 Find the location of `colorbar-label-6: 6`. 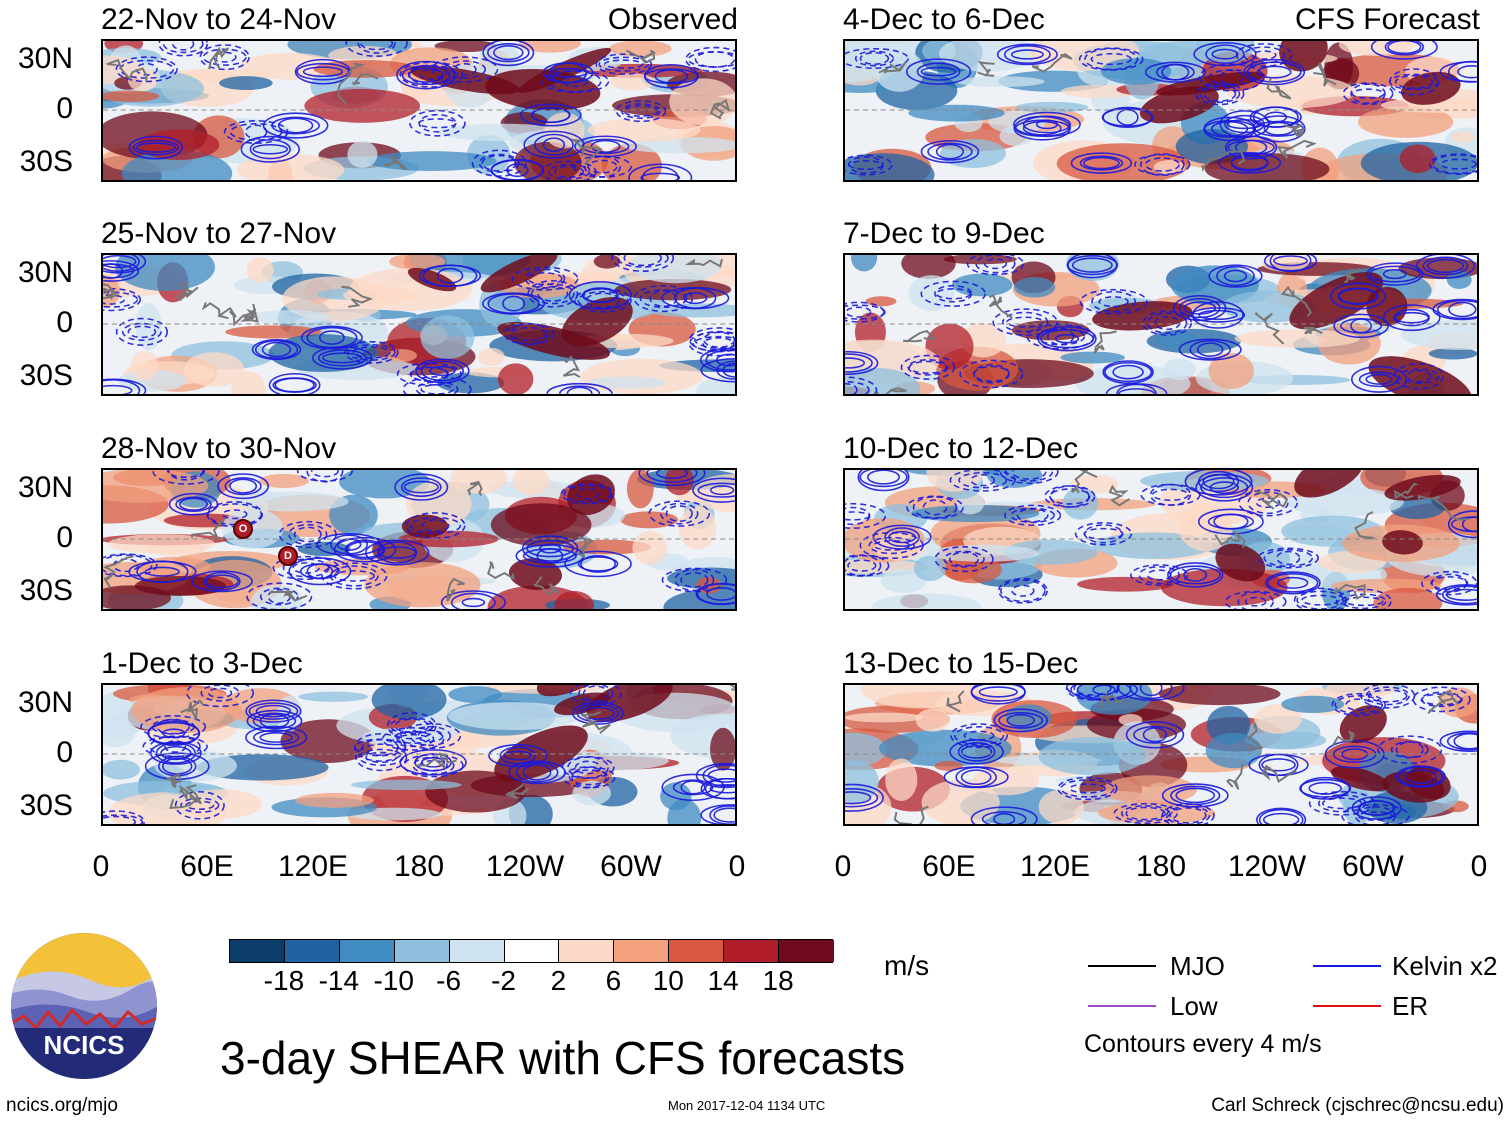

colorbar-label-6: 6 is located at coordinates (613, 980).